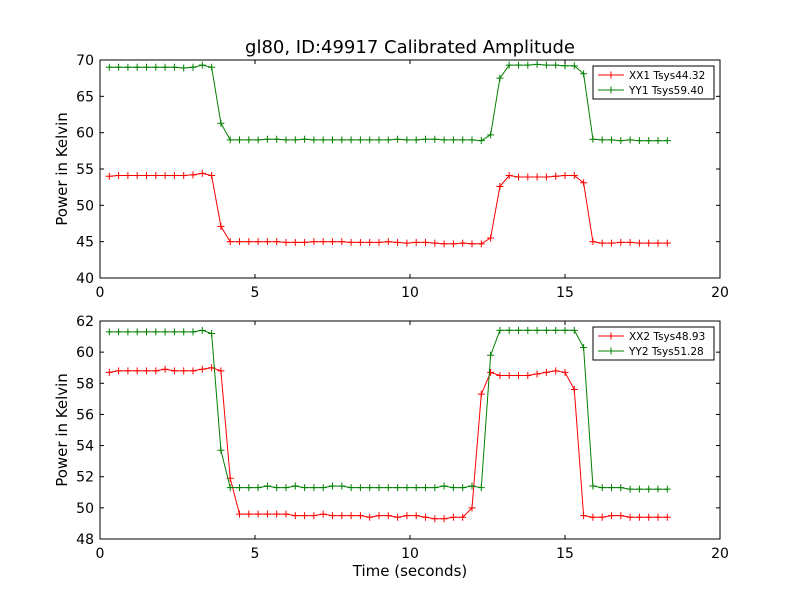  Describe the element at coordinates (100, 293) in the screenshot. I see `x-tick-label: 0` at that location.